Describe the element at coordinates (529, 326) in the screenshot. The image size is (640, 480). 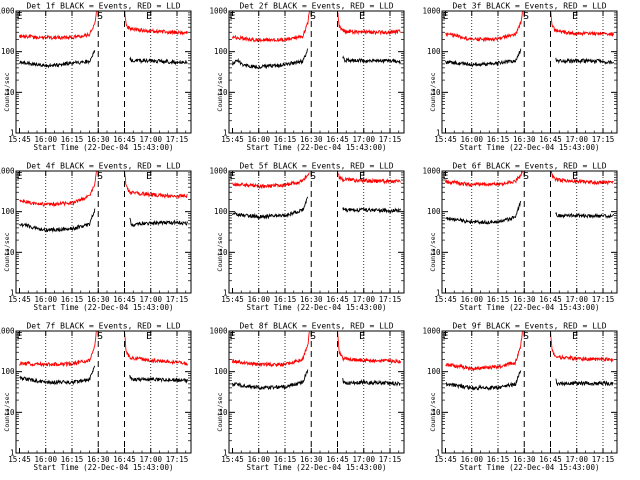
I see `chart-title: Det 9f BLACK = Events, RED = LLD` at that location.